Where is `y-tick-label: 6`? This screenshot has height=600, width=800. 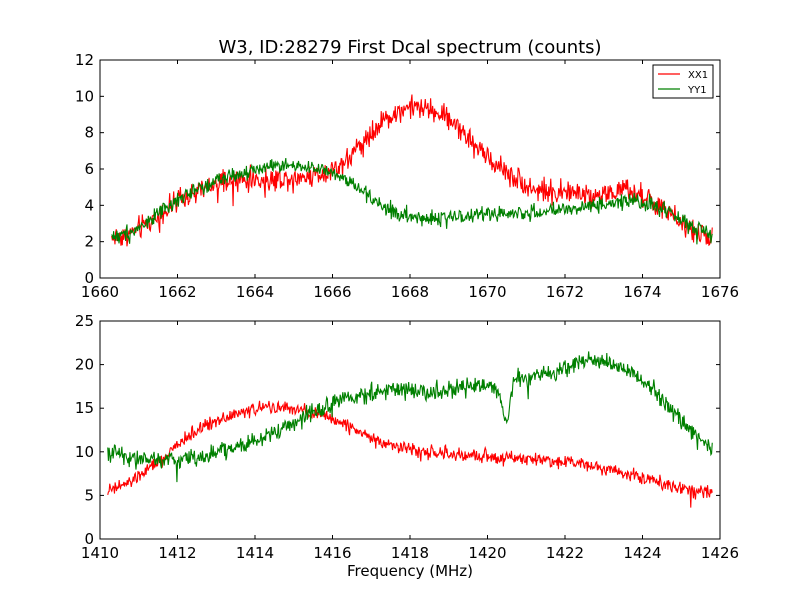
y-tick-label: 6 is located at coordinates (89, 169).